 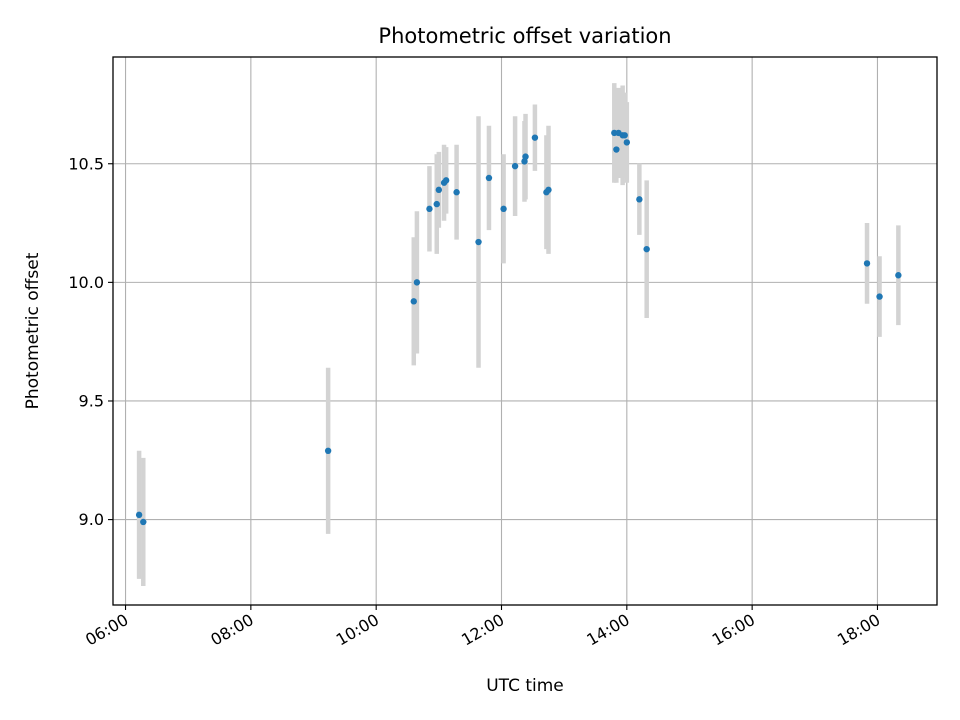 What do you see at coordinates (524, 36) in the screenshot?
I see `chart-title: Photometric offset variation` at bounding box center [524, 36].